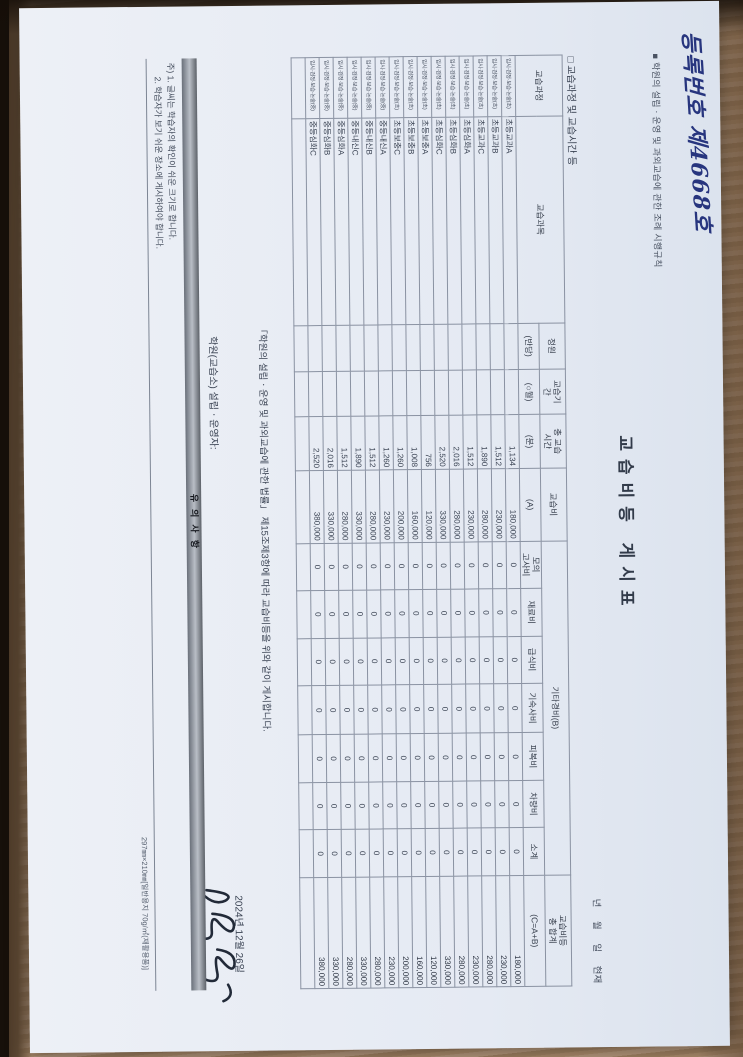 The width and height of the screenshot is (743, 1057). What do you see at coordinates (533, 804) in the screenshot?
I see `header-vehicle-fee: 차량비` at bounding box center [533, 804].